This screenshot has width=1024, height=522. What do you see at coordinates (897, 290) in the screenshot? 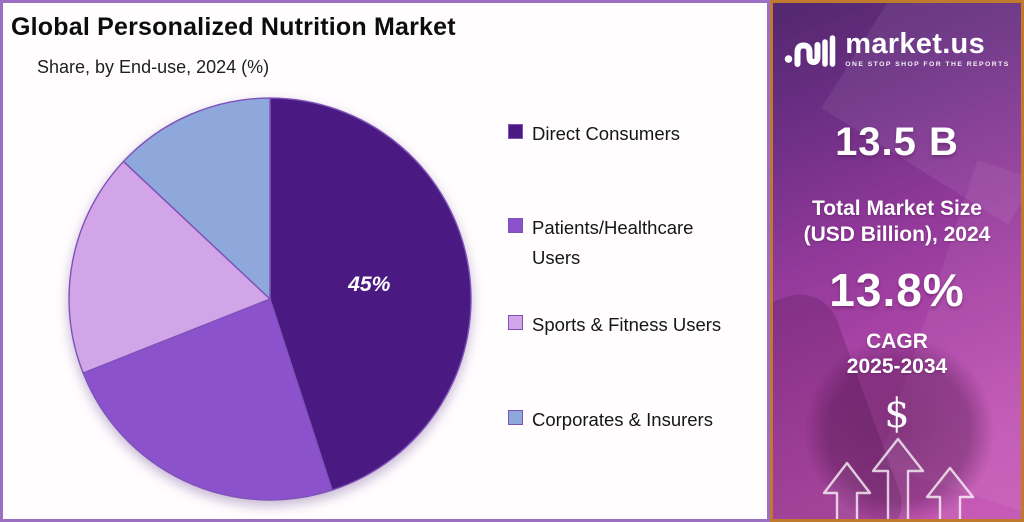
I see `cagr-value: 13.8%` at bounding box center [897, 290].